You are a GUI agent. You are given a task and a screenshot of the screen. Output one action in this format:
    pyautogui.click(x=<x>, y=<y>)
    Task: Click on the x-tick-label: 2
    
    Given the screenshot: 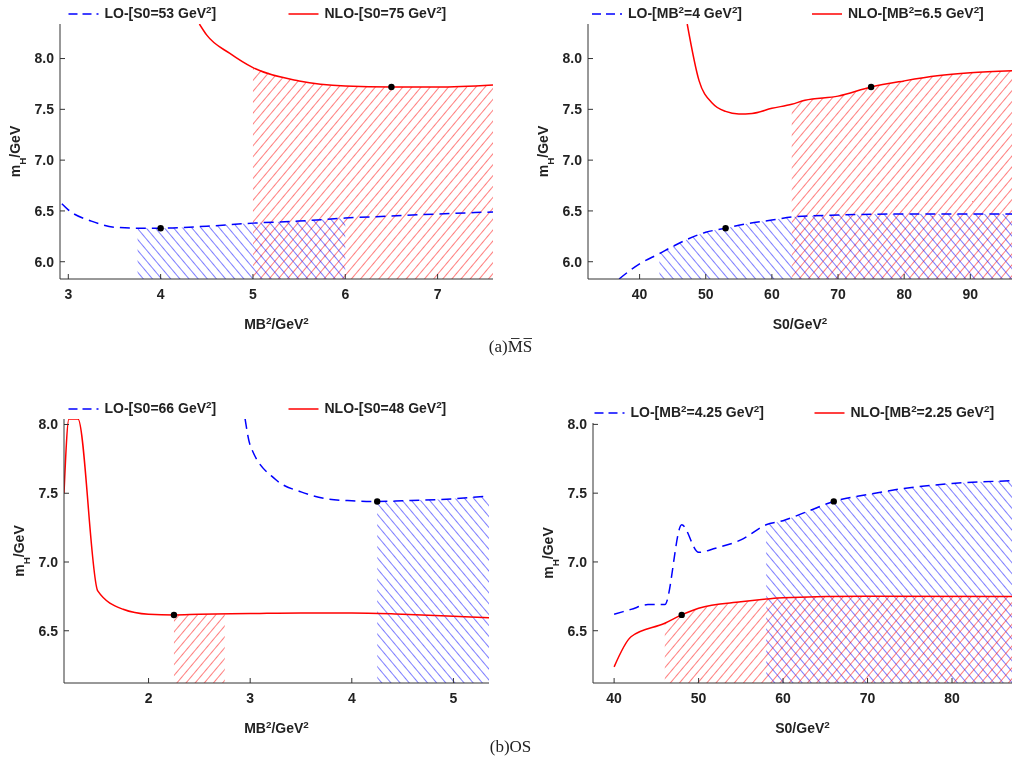 What is the action you would take?
    pyautogui.click(x=148, y=698)
    